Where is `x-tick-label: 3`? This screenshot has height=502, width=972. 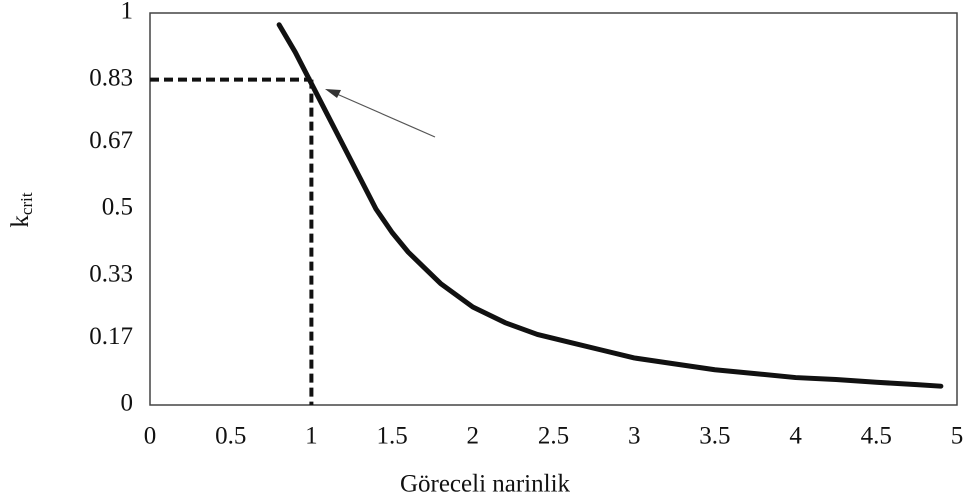
x-tick-label: 3 is located at coordinates (634, 436).